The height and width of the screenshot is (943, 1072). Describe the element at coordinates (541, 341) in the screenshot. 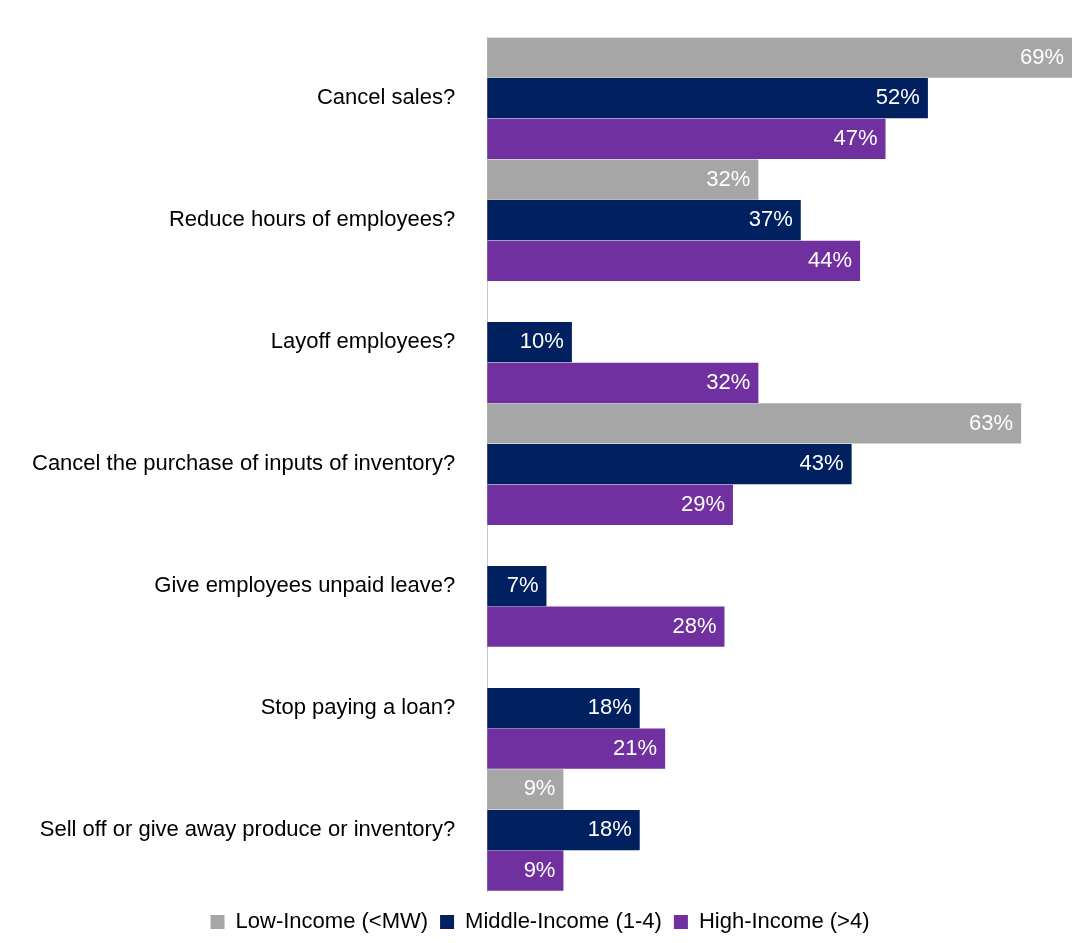

I see `data-label: 10%` at that location.